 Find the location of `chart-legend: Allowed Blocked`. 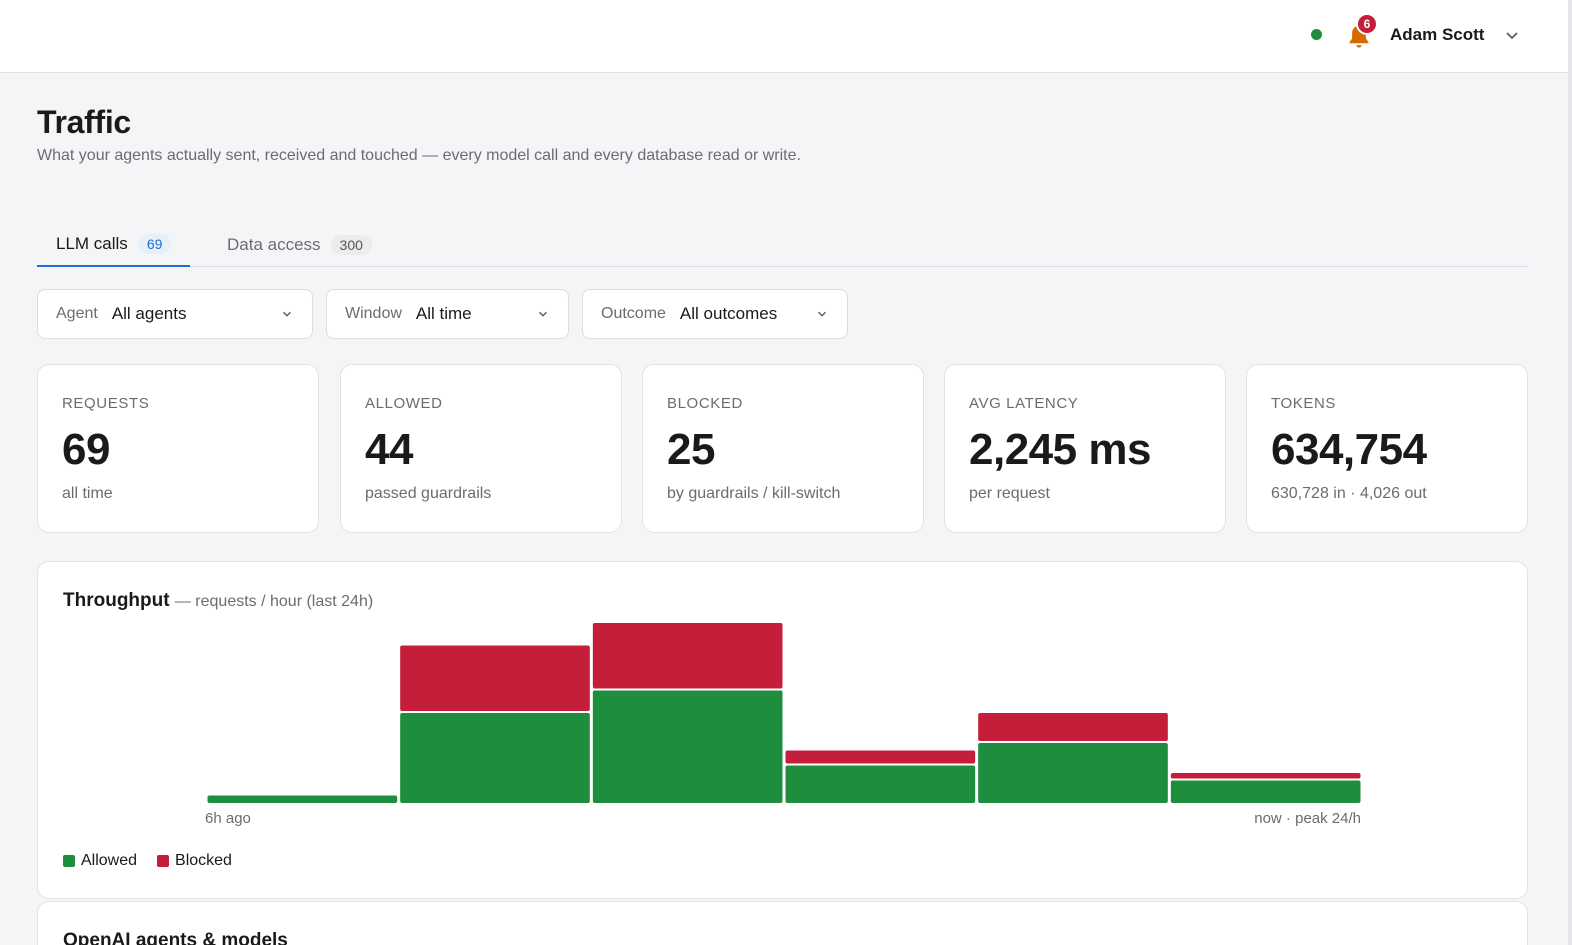

chart-legend: Allowed Blocked is located at coordinates (147, 861).